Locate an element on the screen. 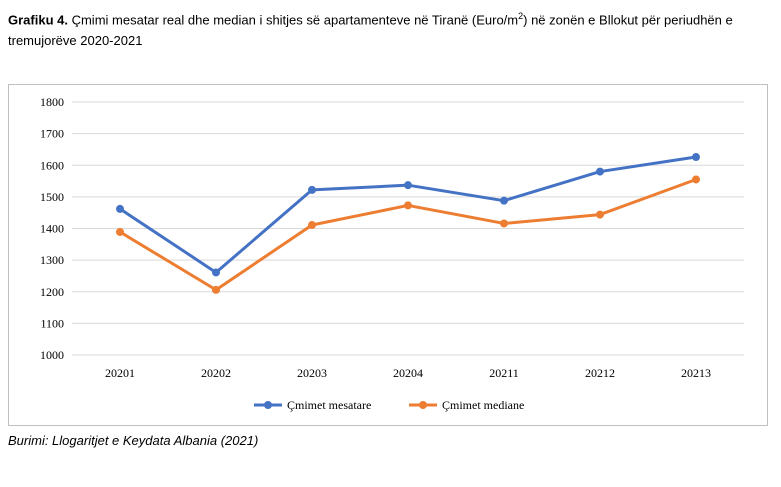 The image size is (781, 487). y-tick-label: 1000 is located at coordinates (52, 355).